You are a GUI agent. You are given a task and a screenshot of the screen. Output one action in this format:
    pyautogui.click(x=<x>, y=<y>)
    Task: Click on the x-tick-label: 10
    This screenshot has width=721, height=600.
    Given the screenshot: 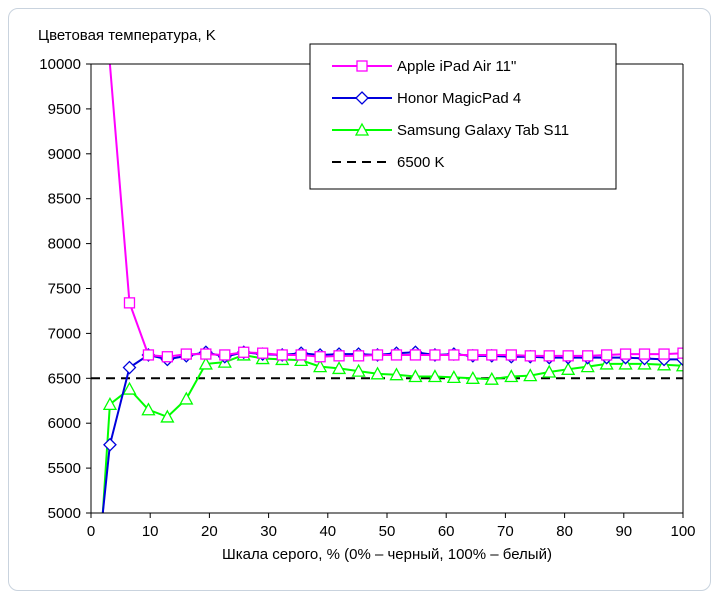 What is the action you would take?
    pyautogui.click(x=150, y=531)
    